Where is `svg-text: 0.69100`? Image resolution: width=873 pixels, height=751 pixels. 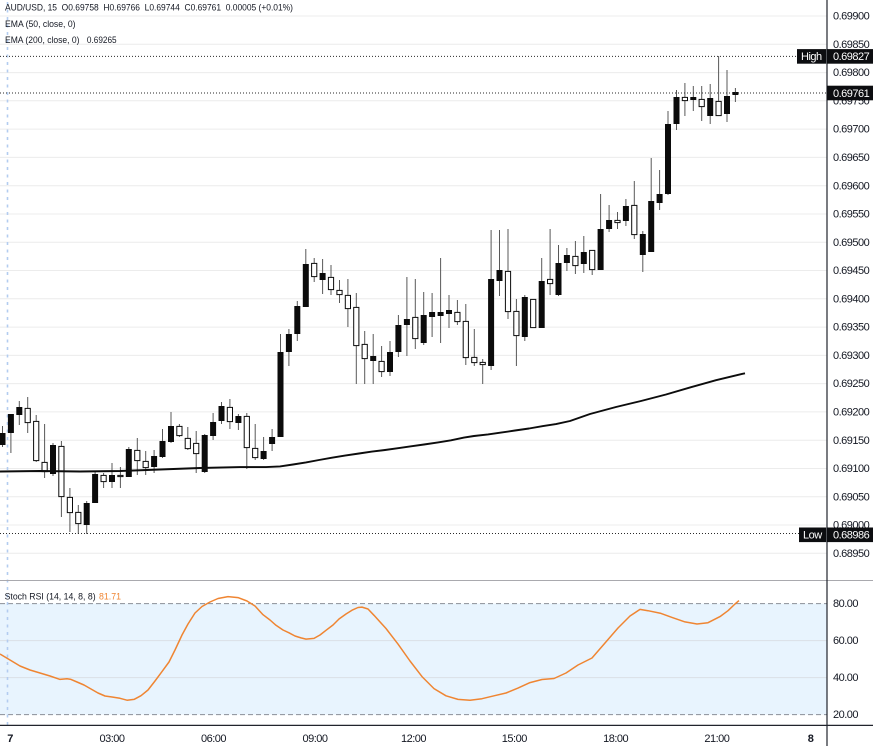 svg-text: 0.69100 is located at coordinates (851, 469).